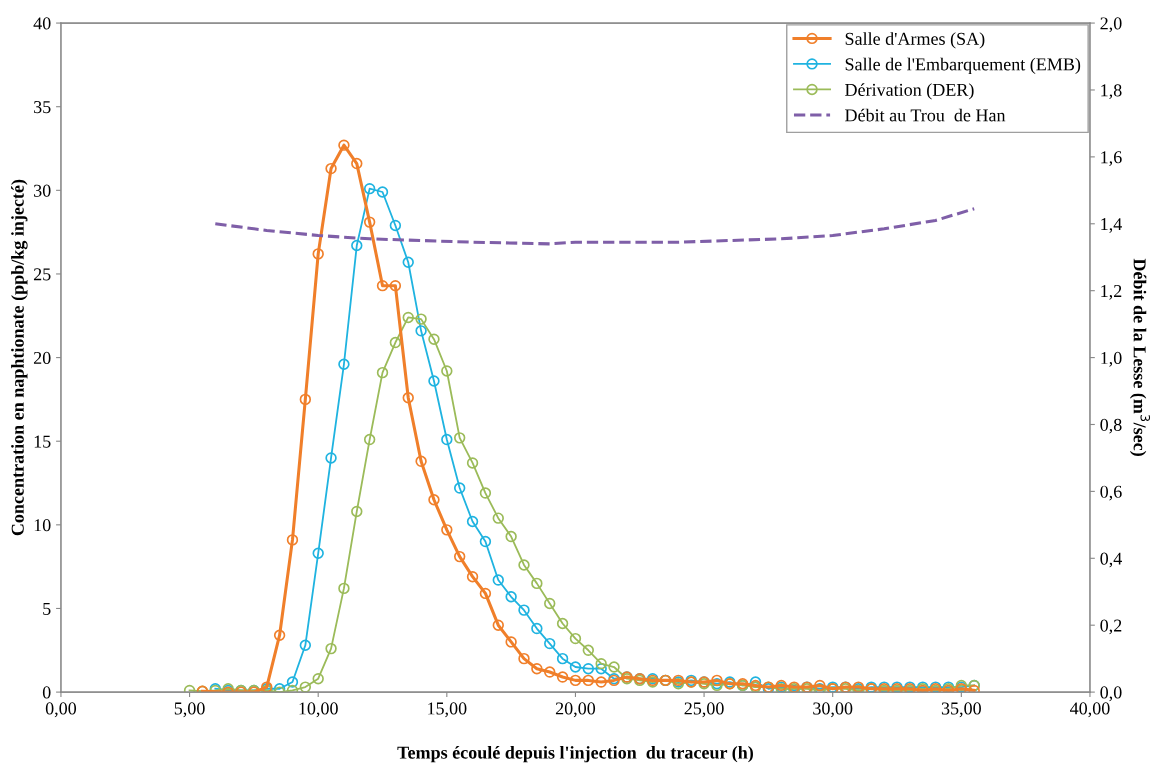 The height and width of the screenshot is (769, 1172). I want to click on y2-tick-label: 1,4, so click(1111, 225).